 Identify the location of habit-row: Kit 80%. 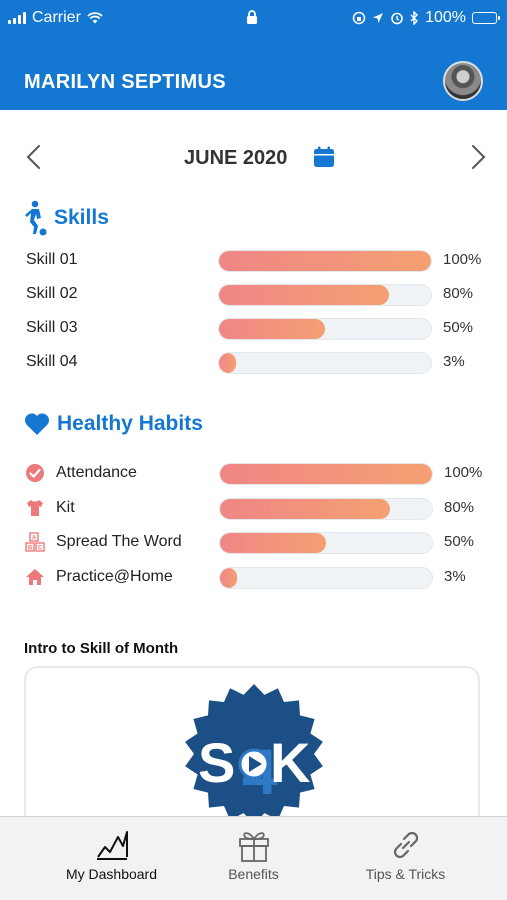
(253, 510).